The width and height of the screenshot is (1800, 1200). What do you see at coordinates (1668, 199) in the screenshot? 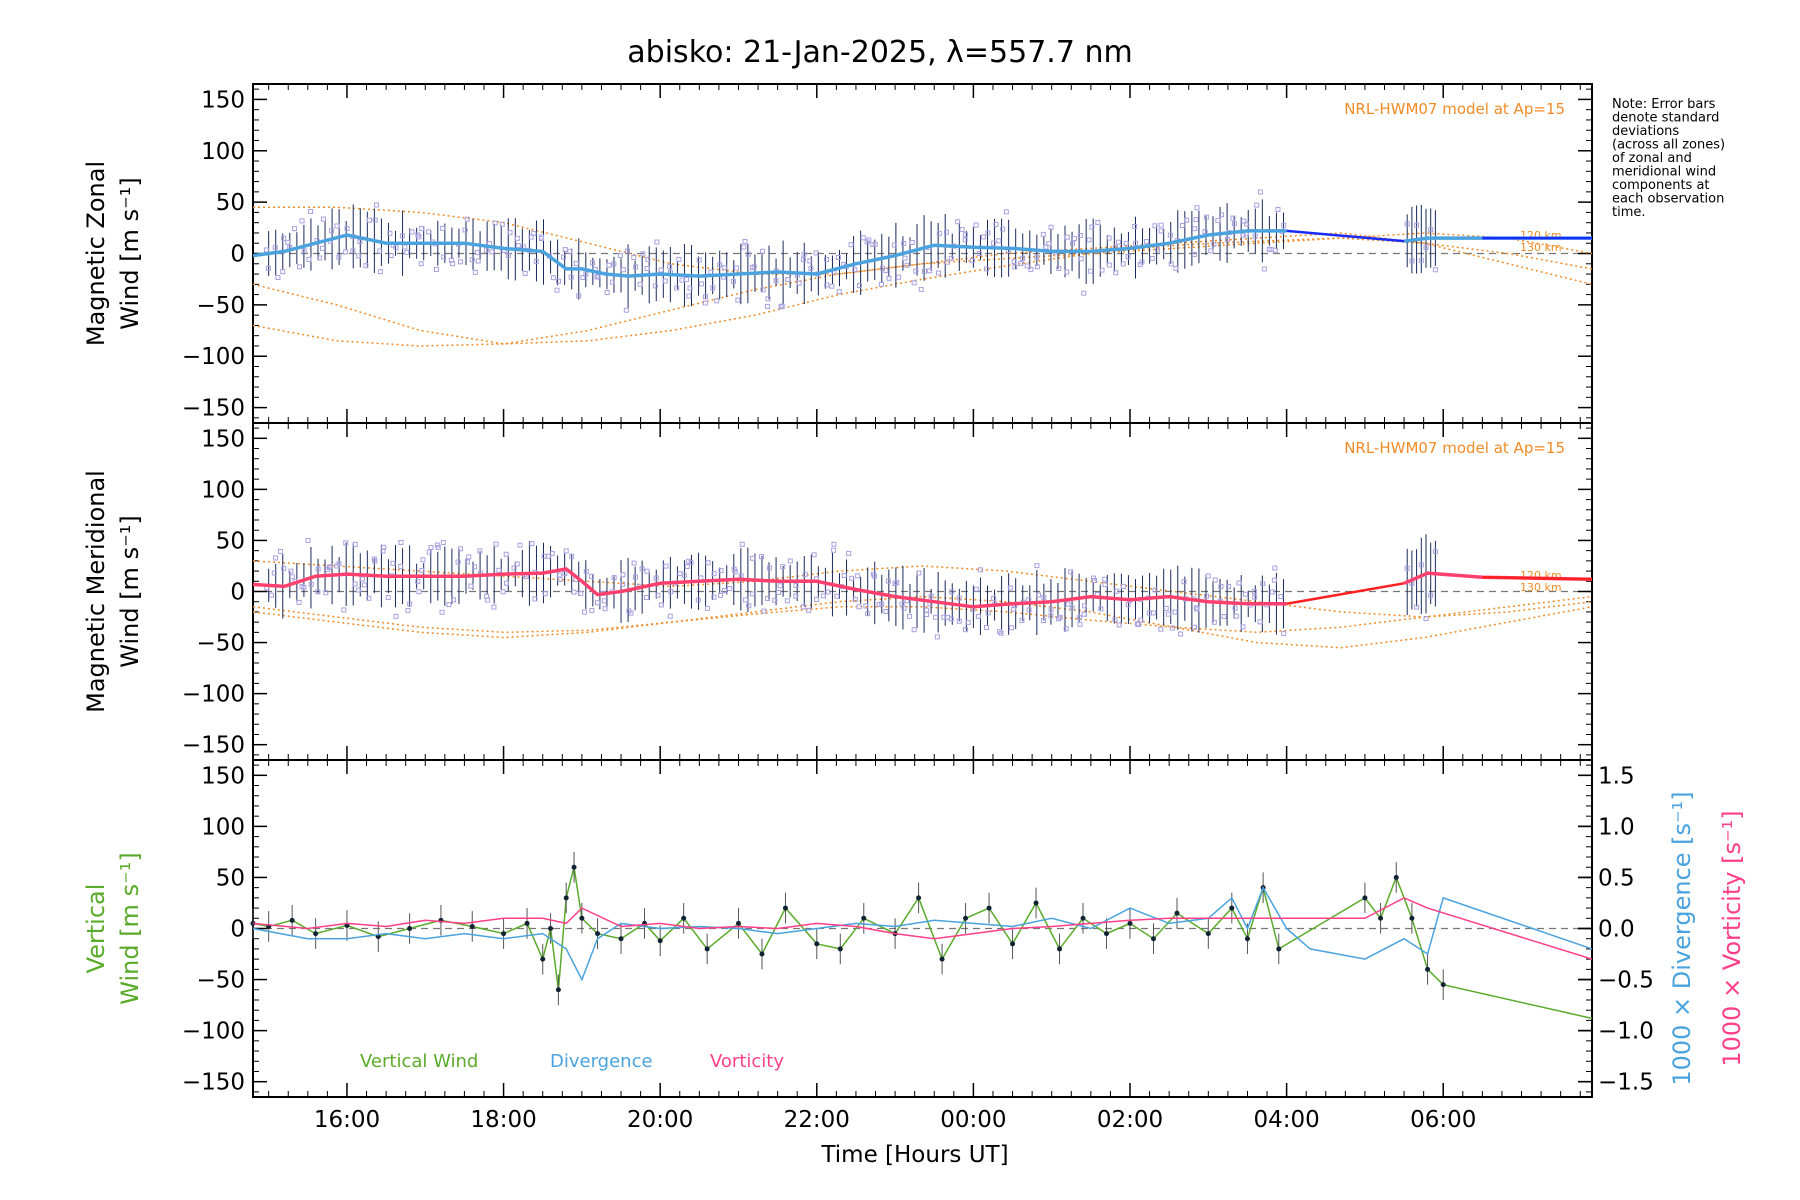
I see `note-line: each observation` at bounding box center [1668, 199].